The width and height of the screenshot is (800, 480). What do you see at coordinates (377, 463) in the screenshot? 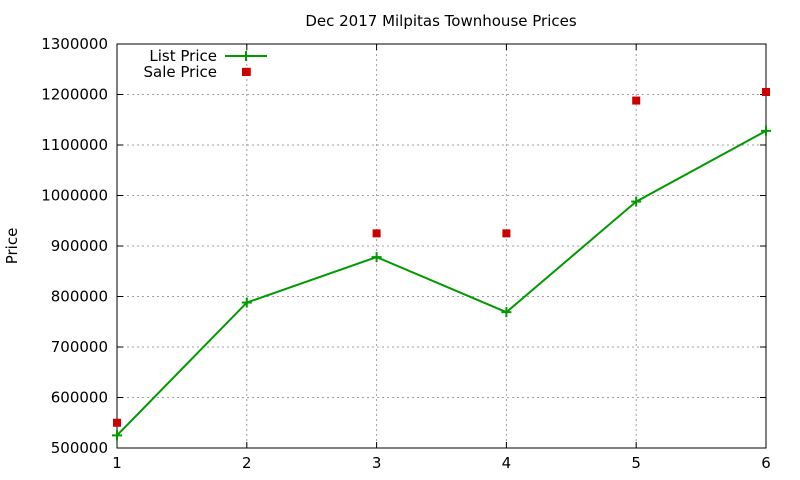
I see `x-tick-label: 3` at bounding box center [377, 463].